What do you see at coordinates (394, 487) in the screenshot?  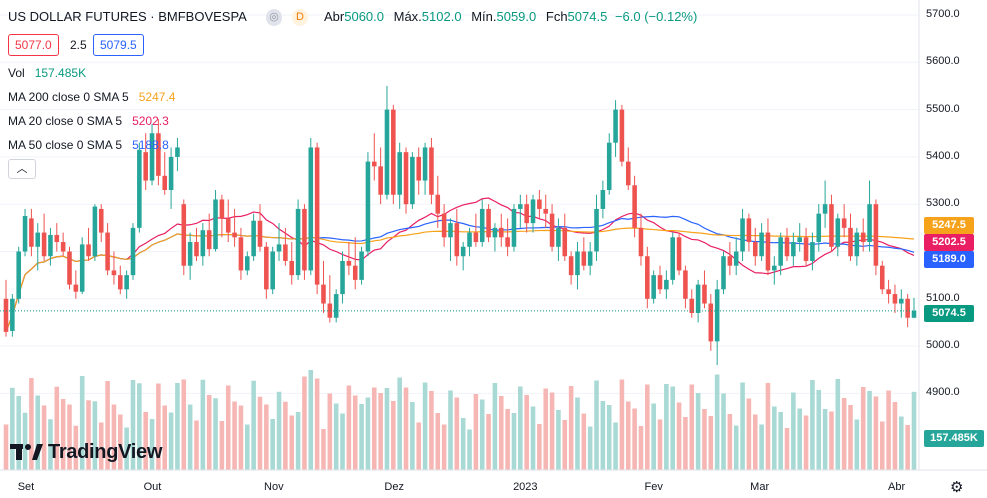 I see `time-tick-label: Dez` at bounding box center [394, 487].